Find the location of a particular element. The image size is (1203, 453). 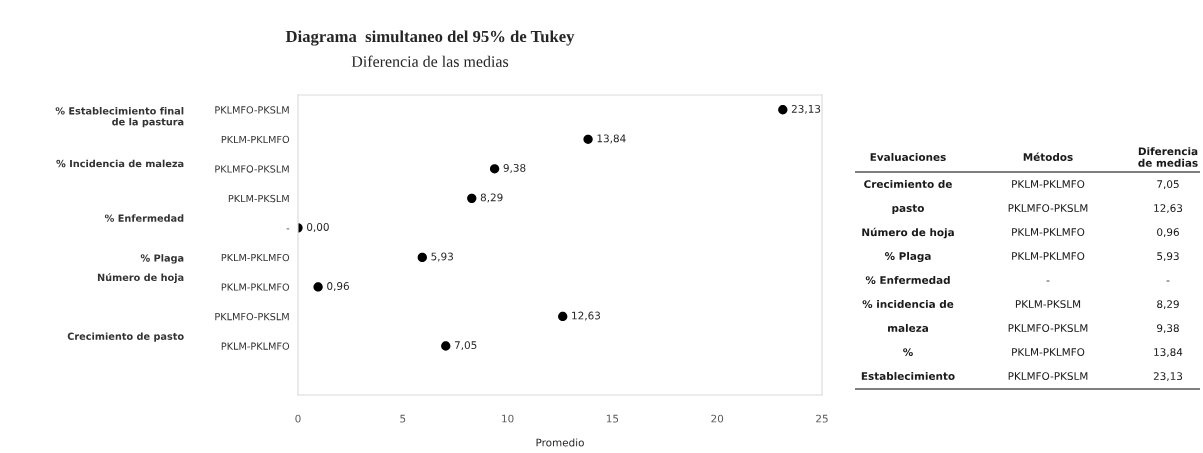

text: Crecimiento de is located at coordinates (908, 184).